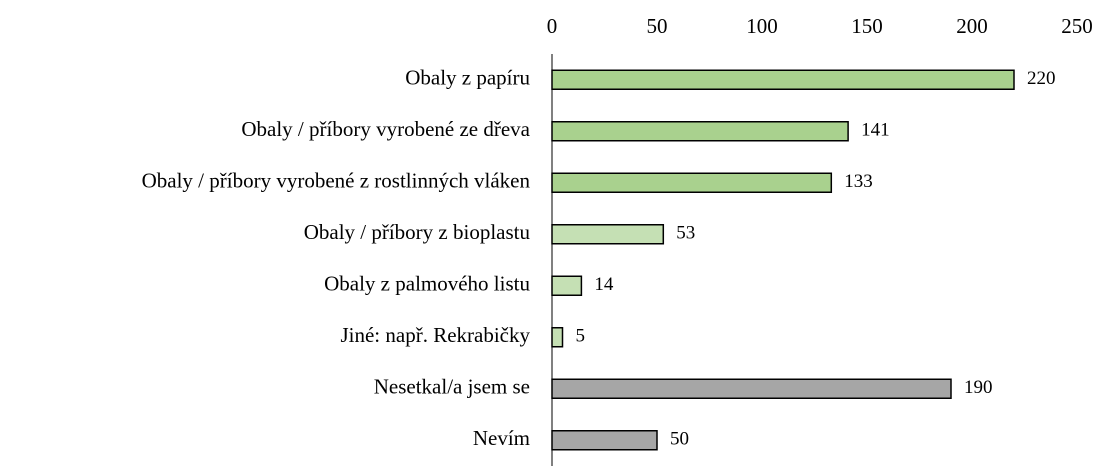 Image resolution: width=1099 pixels, height=466 pixels. I want to click on data-label: 220, so click(1041, 78).